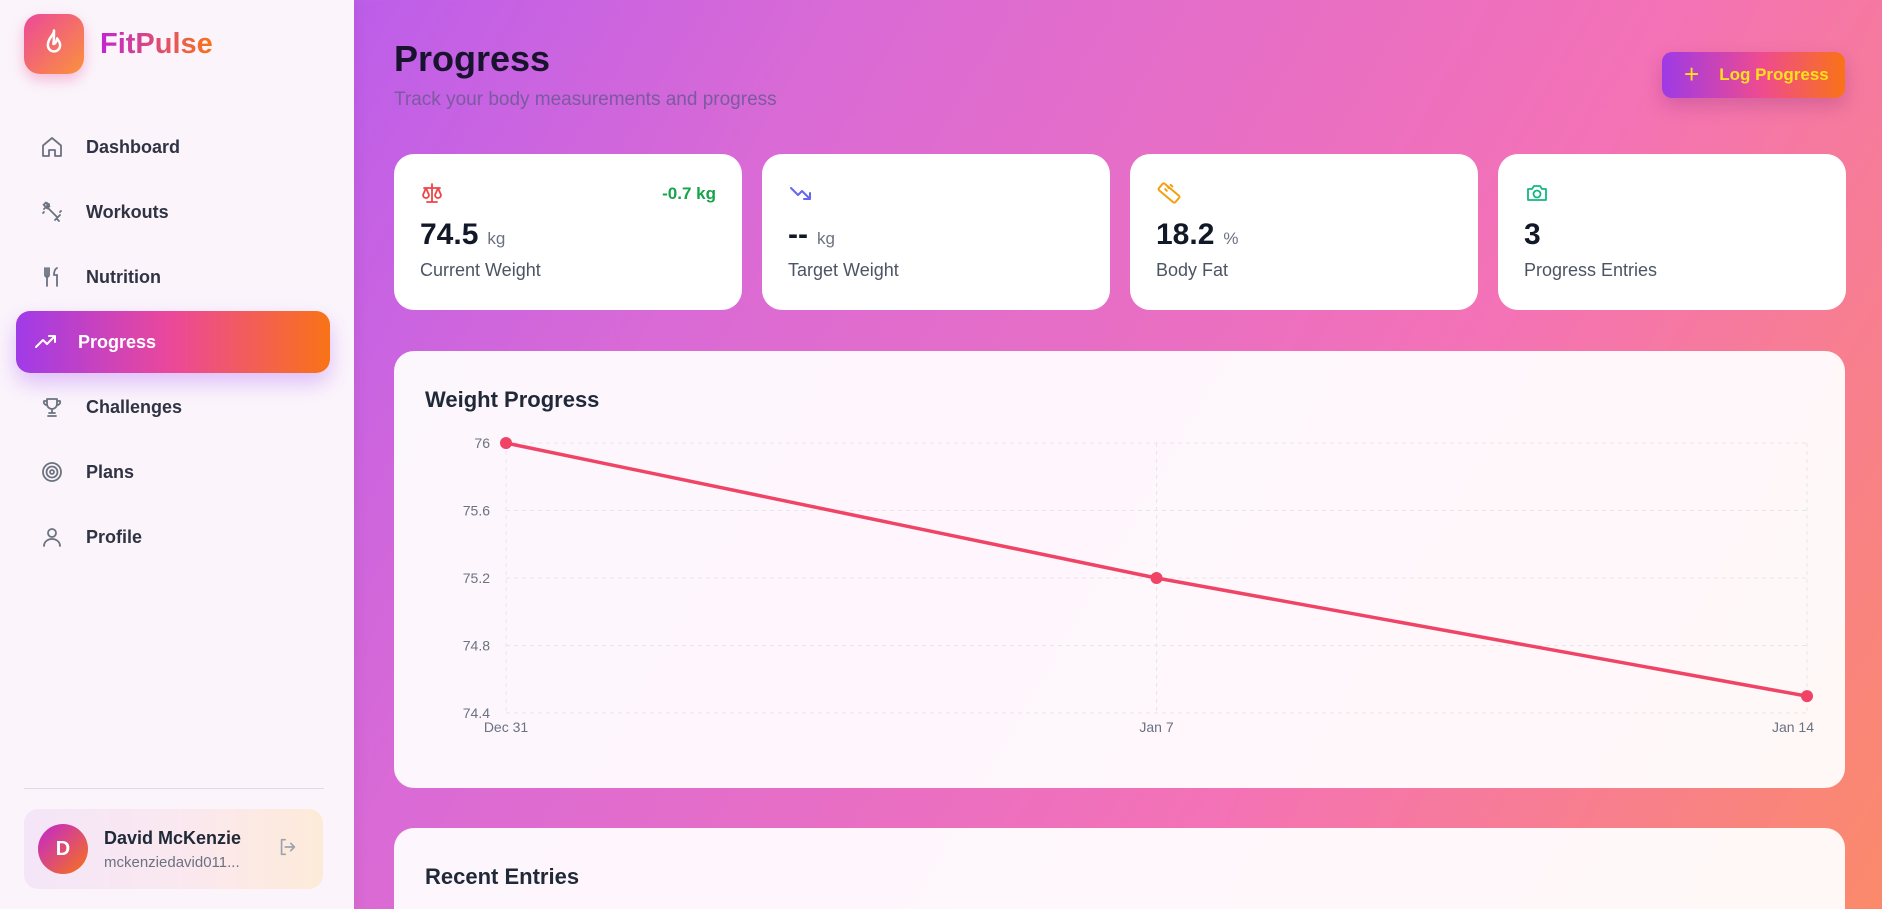 The image size is (1882, 909). What do you see at coordinates (156, 43) in the screenshot?
I see `brand-name: FitPulse` at bounding box center [156, 43].